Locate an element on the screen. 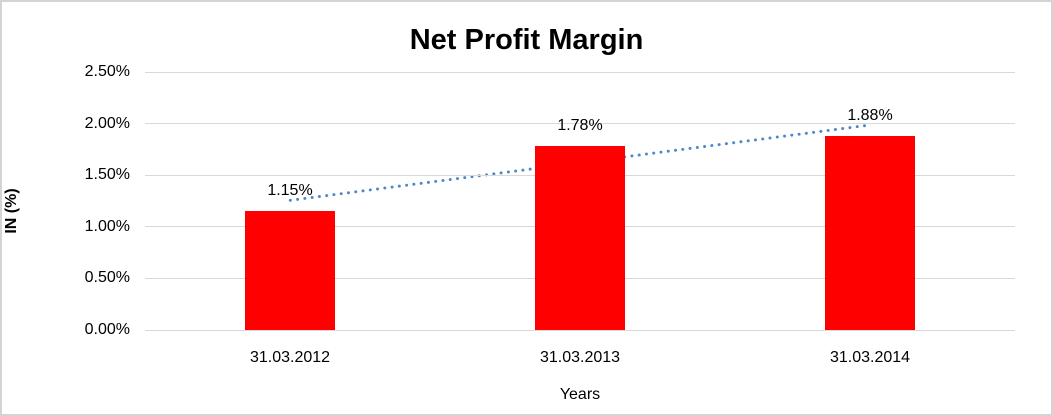  x-category-label: 31.03.2012 is located at coordinates (290, 357).